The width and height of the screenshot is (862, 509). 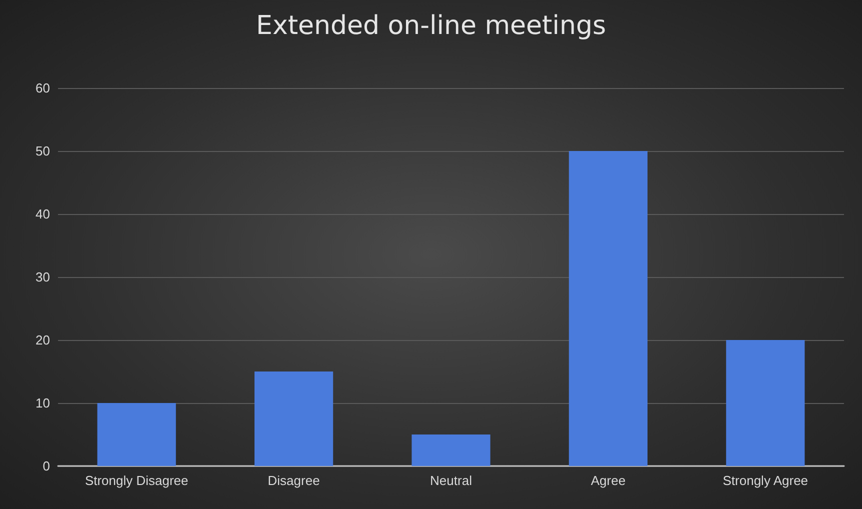 What do you see at coordinates (765, 480) in the screenshot?
I see `x-tick-label: Strongly Agree` at bounding box center [765, 480].